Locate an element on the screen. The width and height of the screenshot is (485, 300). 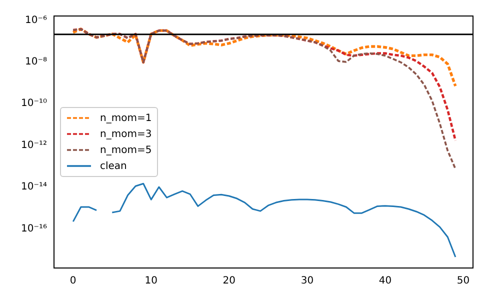
x-tick-label: 10 is located at coordinates (151, 281).